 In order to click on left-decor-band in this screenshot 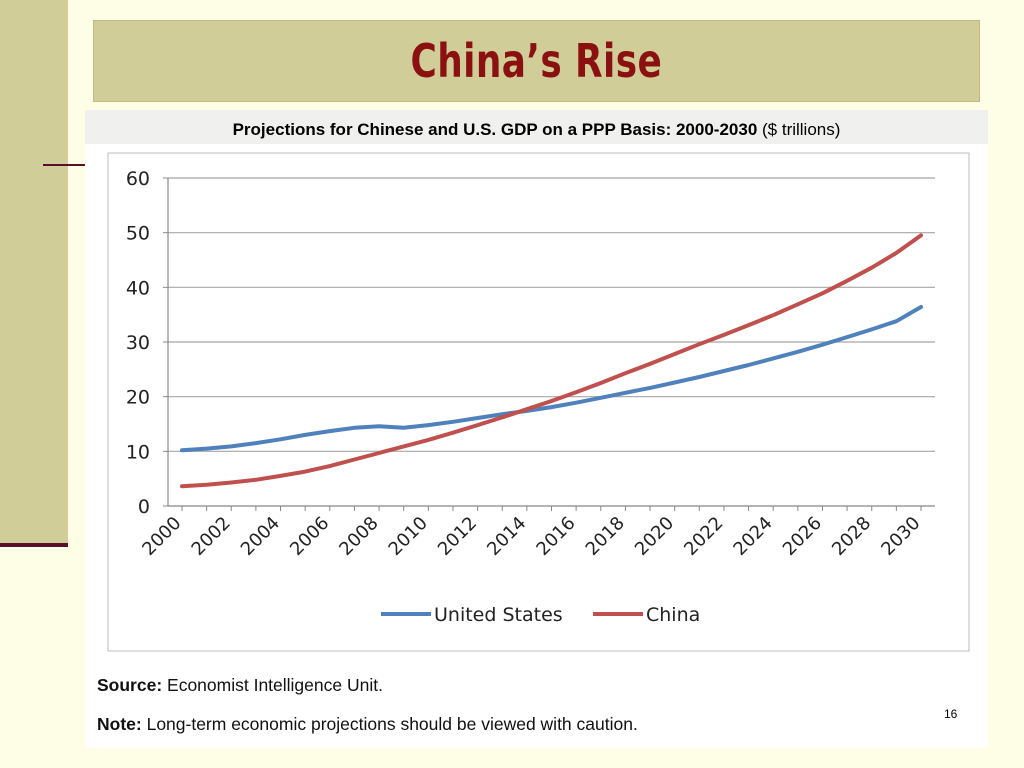, I will do `click(34, 272)`.